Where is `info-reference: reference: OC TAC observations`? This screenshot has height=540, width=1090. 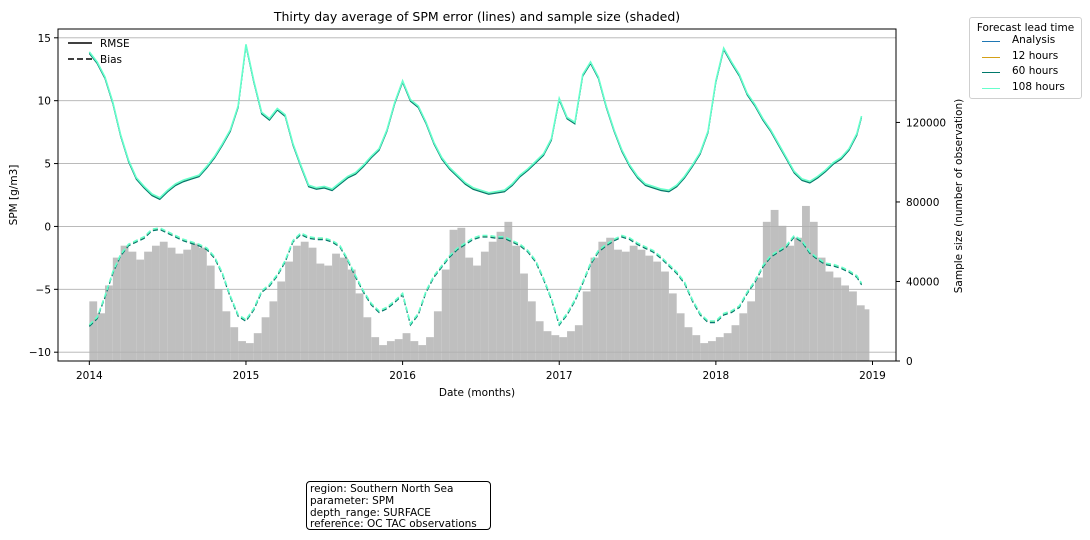 info-reference: reference: OC TAC observations is located at coordinates (393, 524).